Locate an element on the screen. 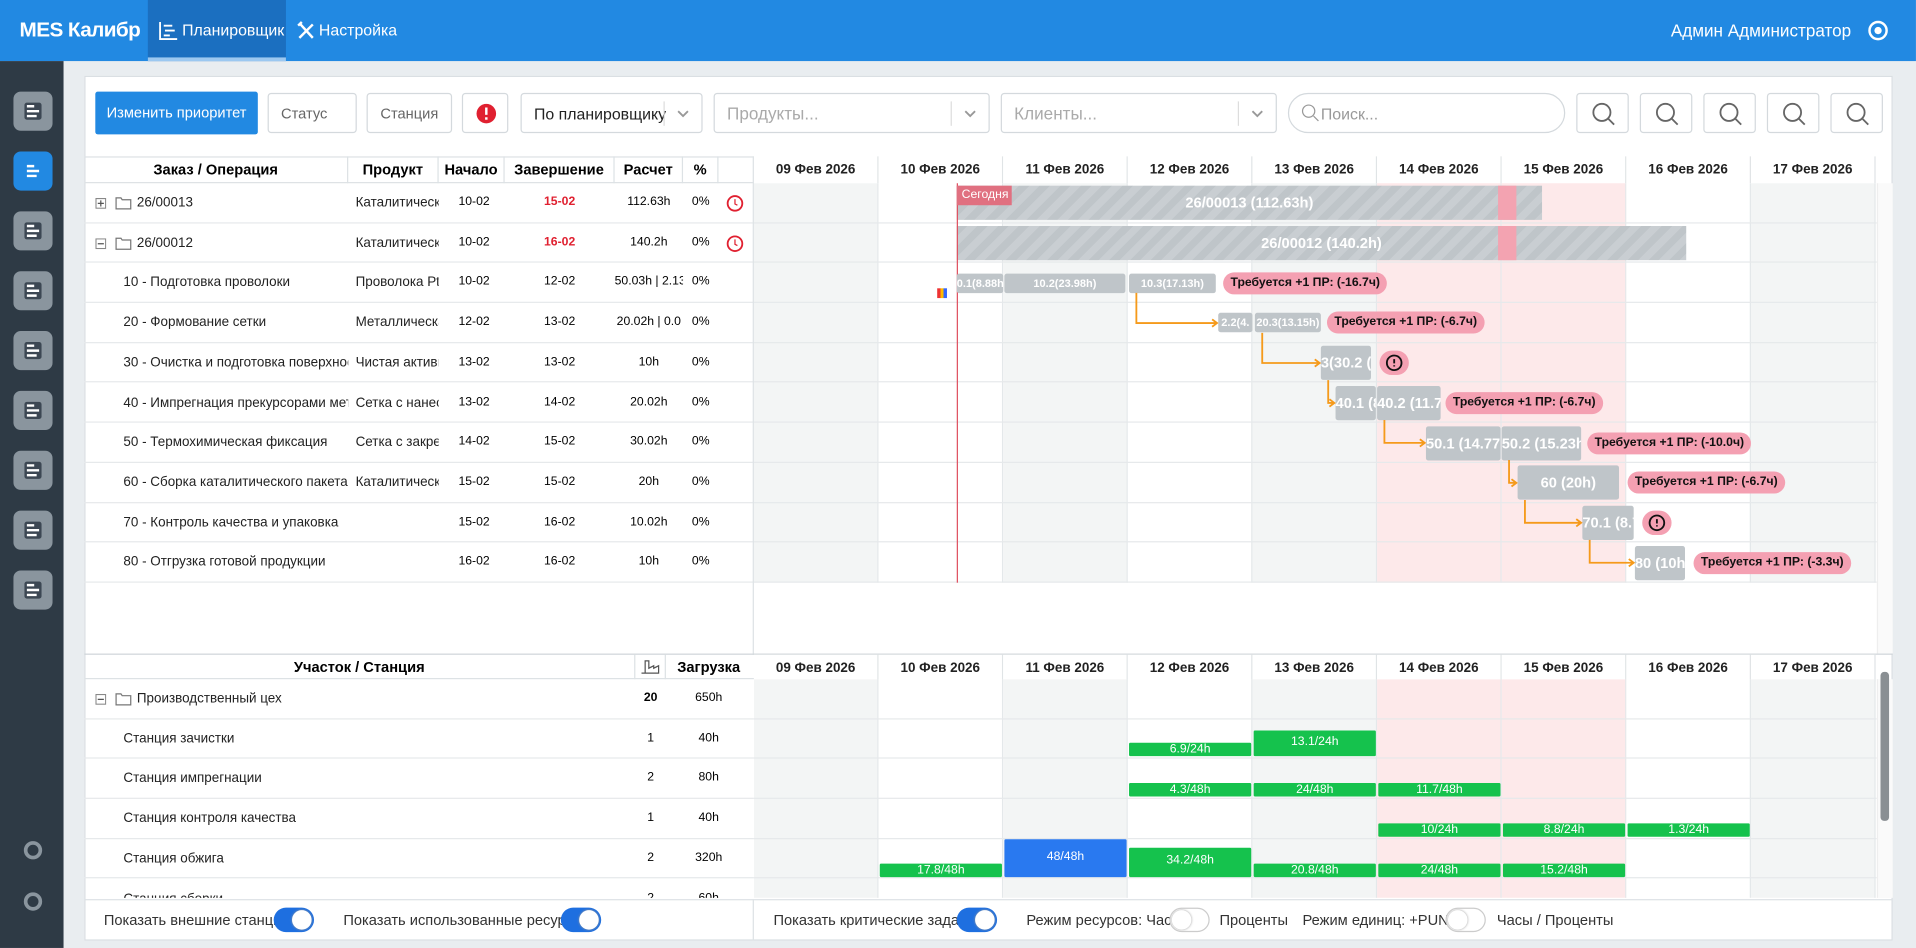 The height and width of the screenshot is (948, 1916). button: Изменить приоритет is located at coordinates (176, 113).